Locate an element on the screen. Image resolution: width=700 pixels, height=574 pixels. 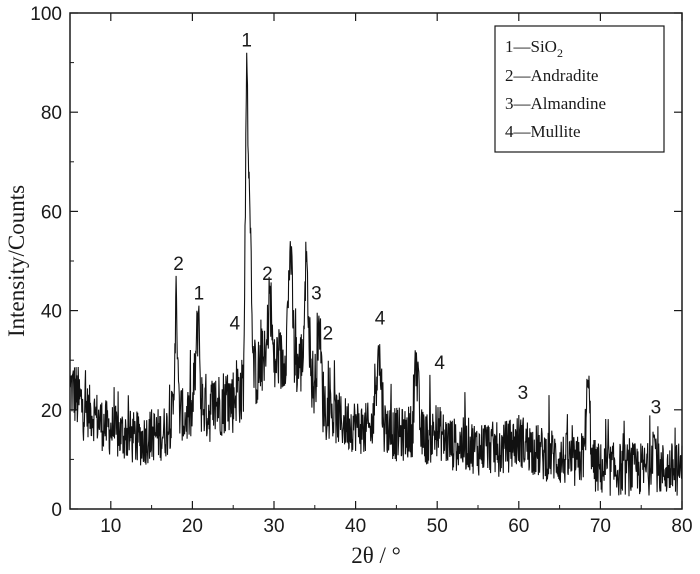
x-tick-label: 40 is located at coordinates (355, 526).